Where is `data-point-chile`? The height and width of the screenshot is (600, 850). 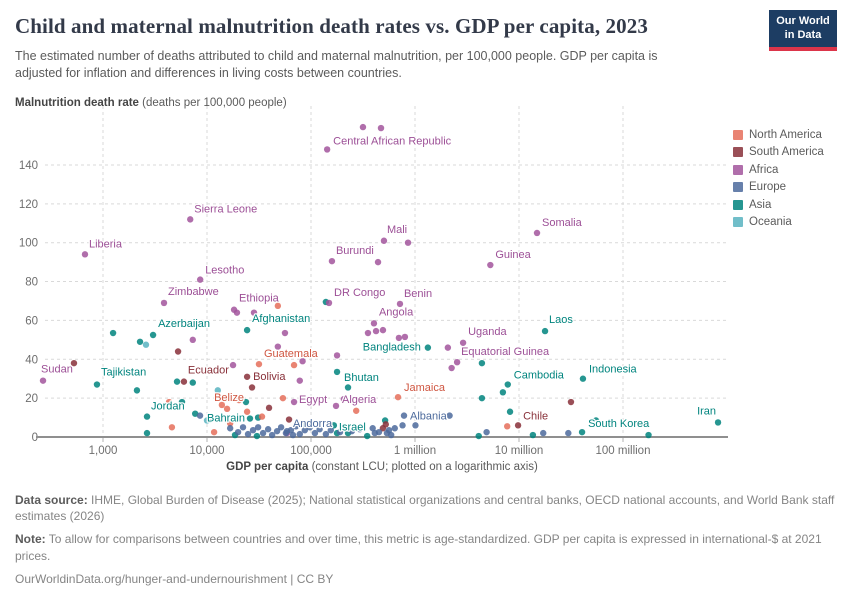 data-point-chile is located at coordinates (518, 425).